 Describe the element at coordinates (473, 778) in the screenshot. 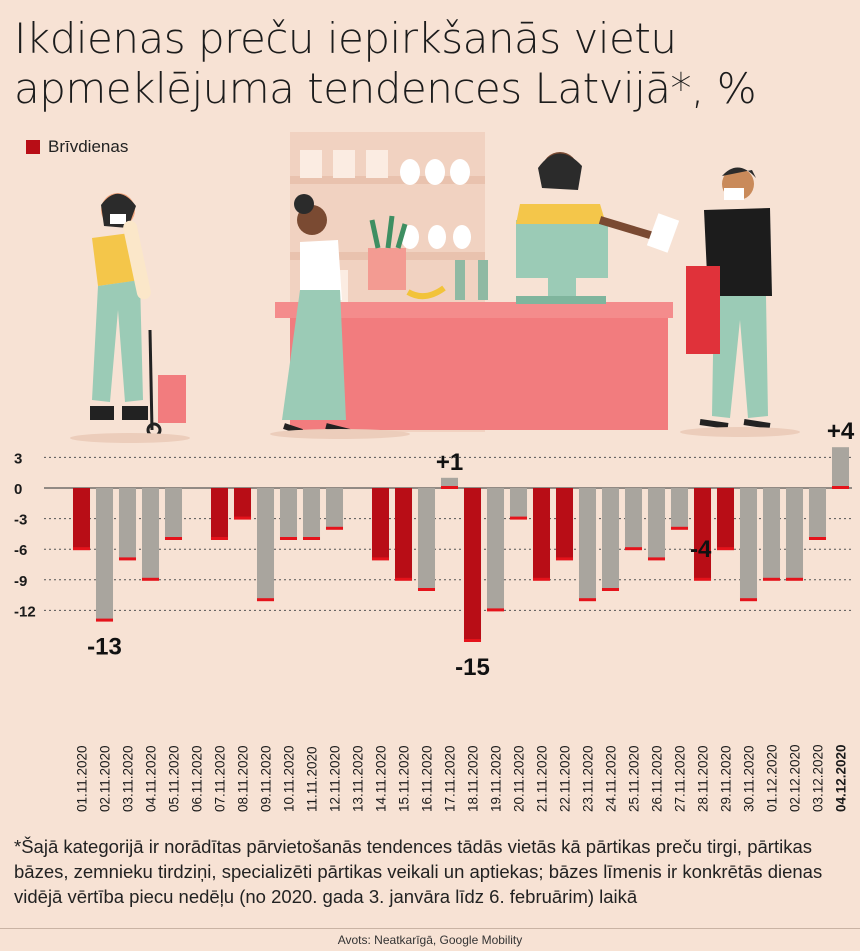

I see `x-tick-label: 18.11.2020` at that location.